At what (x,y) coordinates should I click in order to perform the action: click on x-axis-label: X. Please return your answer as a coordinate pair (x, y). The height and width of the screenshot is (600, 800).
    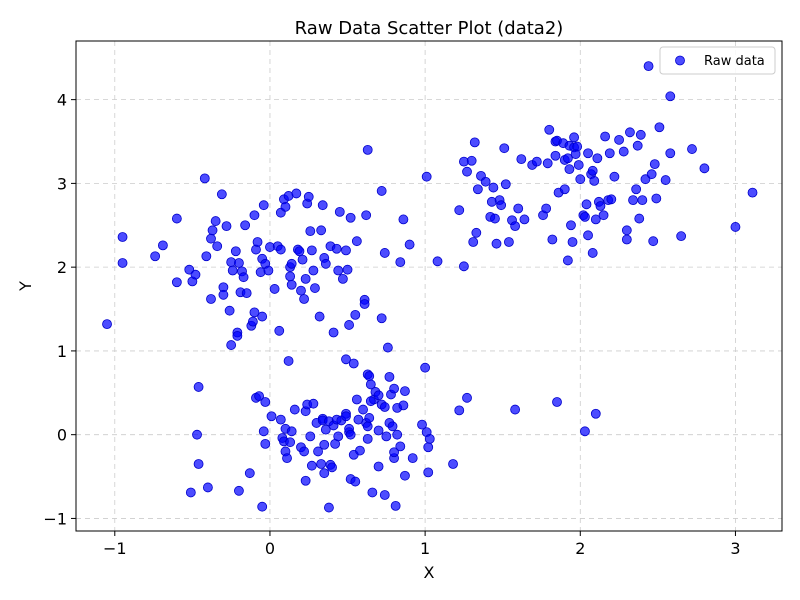
    Looking at the image, I should click on (429, 572).